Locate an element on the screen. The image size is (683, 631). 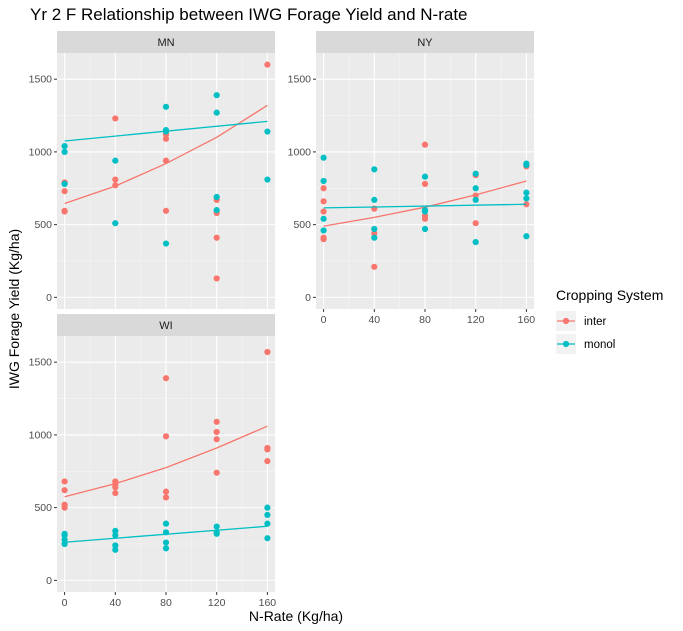
legend-key-monol is located at coordinates (566, 344).